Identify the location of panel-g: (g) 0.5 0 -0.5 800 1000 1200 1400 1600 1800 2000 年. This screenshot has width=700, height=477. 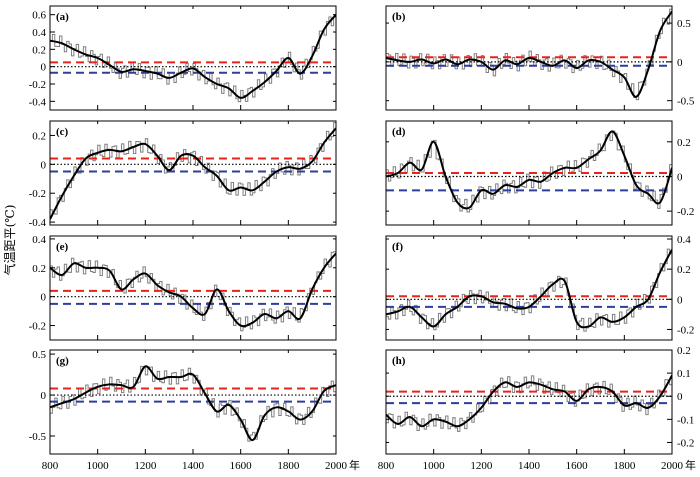
(194, 410).